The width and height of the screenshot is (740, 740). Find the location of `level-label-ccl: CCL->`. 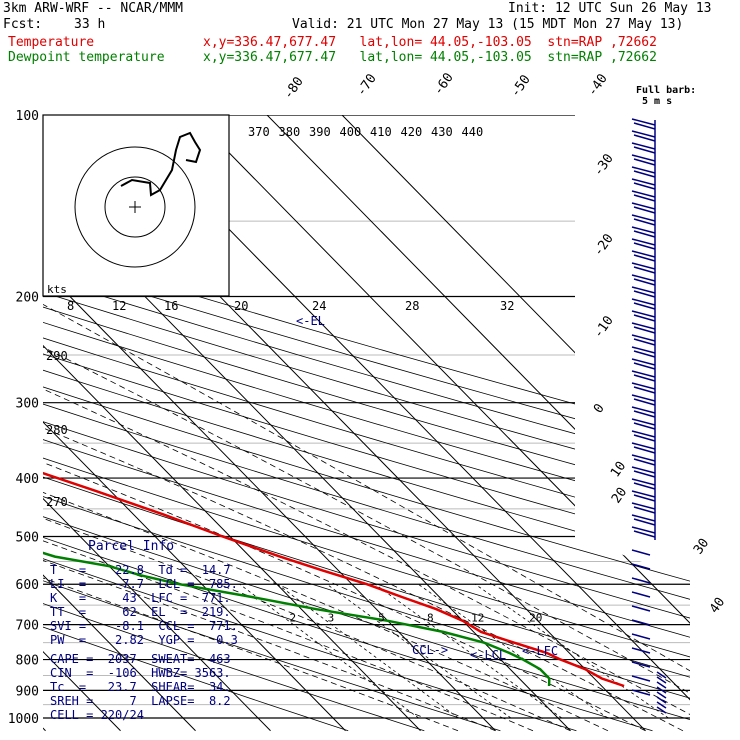

level-label-ccl: CCL-> is located at coordinates (430, 650).